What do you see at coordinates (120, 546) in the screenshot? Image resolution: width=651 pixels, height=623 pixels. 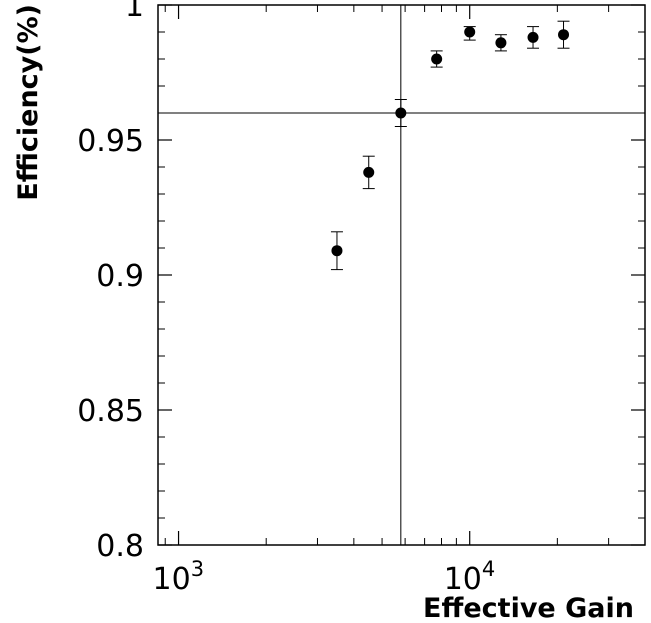 I see `y-tick-label: 0.8` at bounding box center [120, 546].